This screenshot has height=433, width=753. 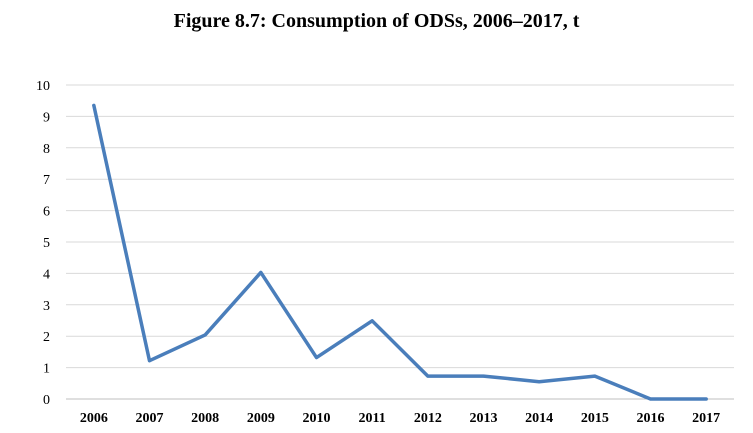 What do you see at coordinates (205, 335) in the screenshot?
I see `data-point-2008` at bounding box center [205, 335].